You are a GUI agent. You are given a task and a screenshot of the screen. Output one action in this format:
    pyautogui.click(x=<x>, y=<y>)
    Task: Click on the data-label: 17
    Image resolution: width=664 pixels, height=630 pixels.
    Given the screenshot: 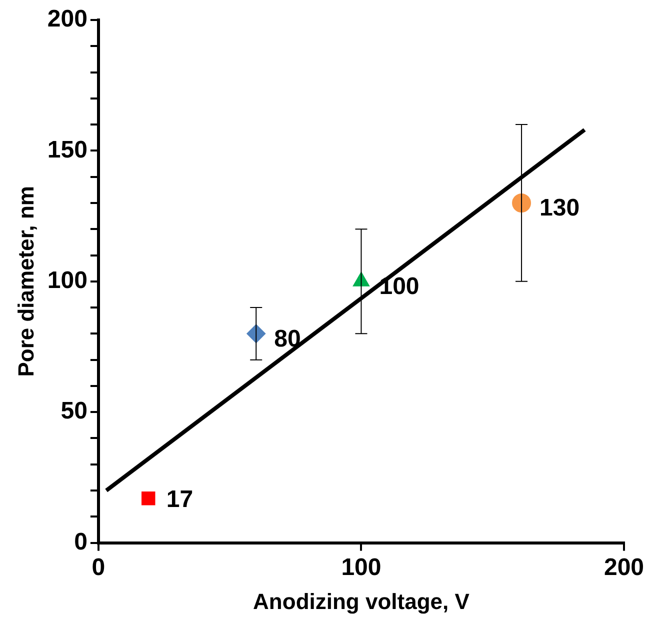 What is the action you would take?
    pyautogui.click(x=180, y=499)
    